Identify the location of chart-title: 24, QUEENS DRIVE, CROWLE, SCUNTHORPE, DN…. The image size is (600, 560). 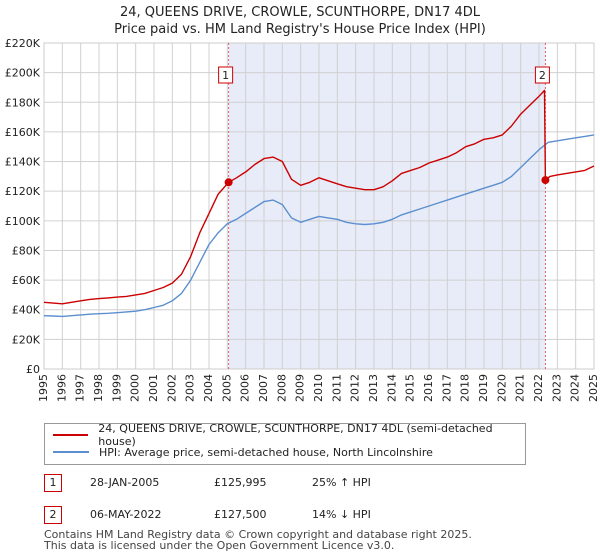
(300, 12).